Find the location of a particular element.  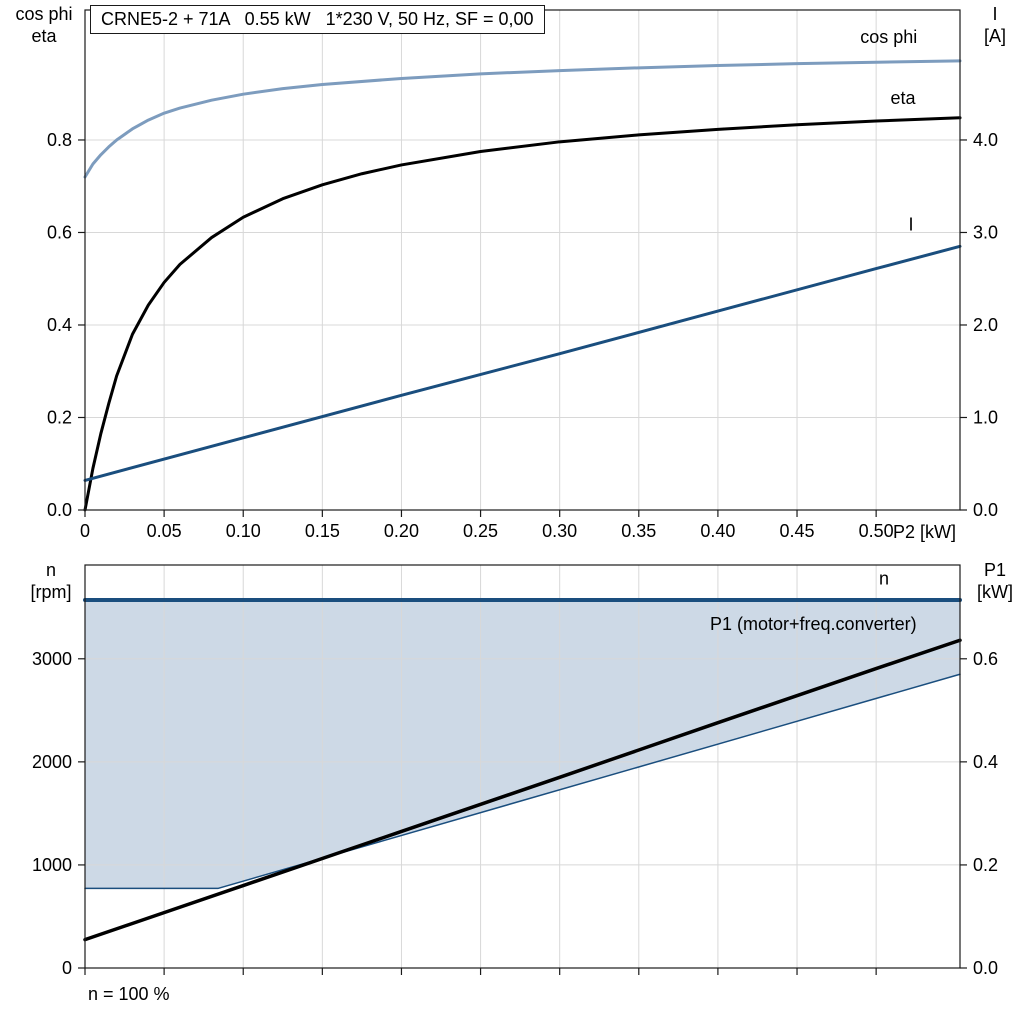

y-left-tick-label: 0.8 is located at coordinates (59, 140).